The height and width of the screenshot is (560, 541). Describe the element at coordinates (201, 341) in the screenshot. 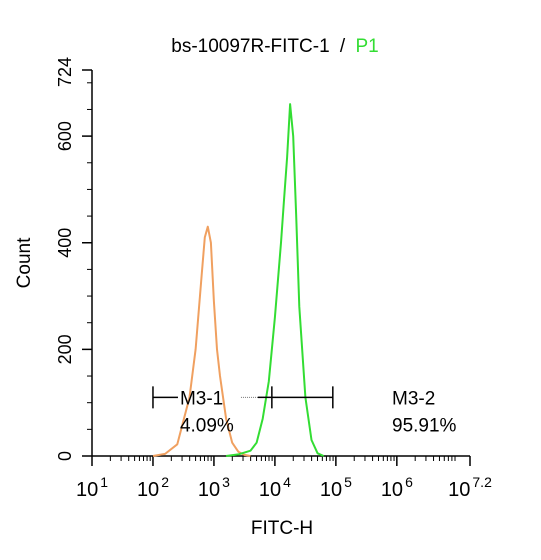

I see `series-1-line` at that location.